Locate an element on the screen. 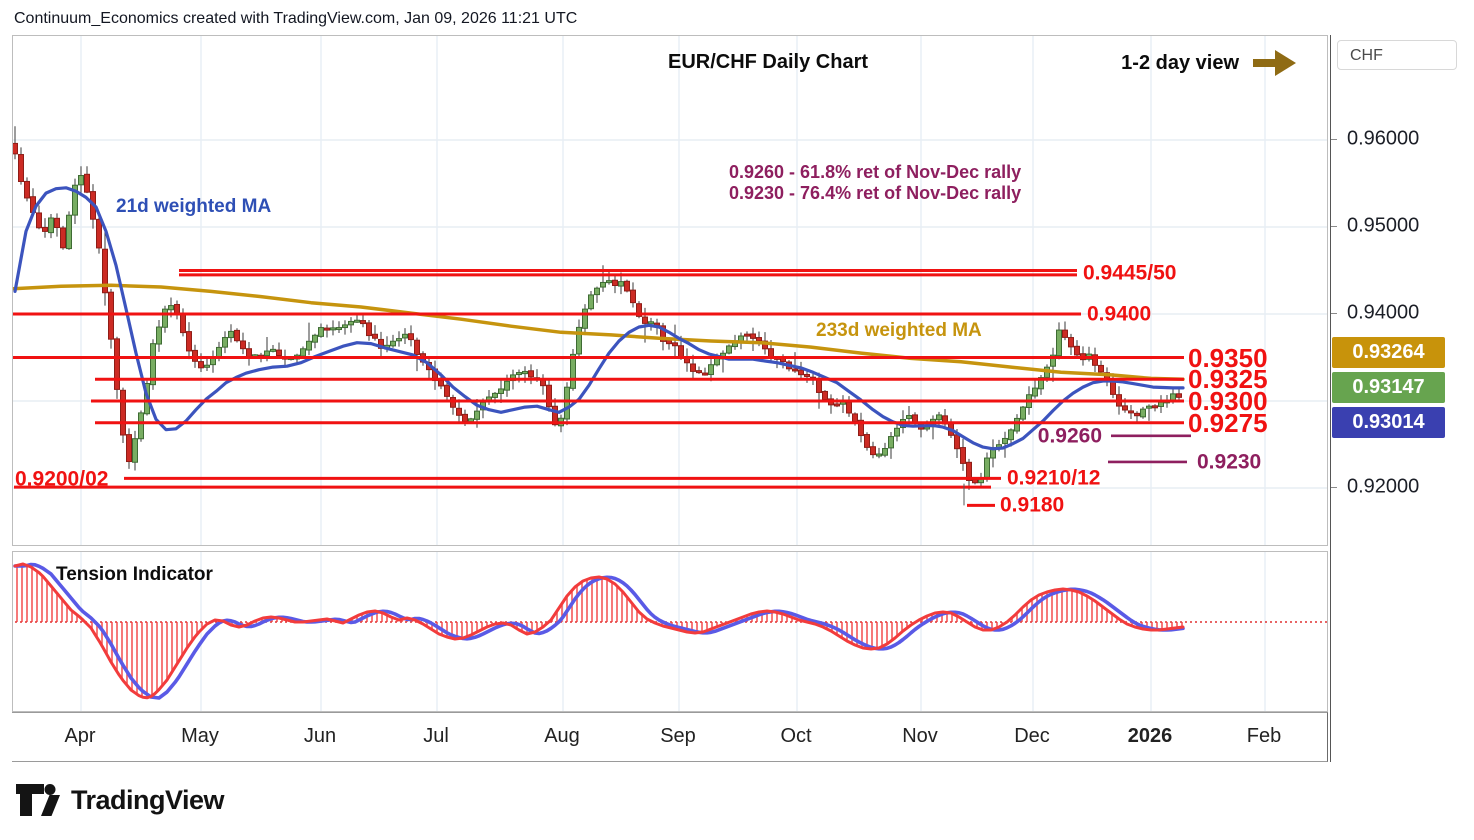  price-axis-label: 0.96000 is located at coordinates (1383, 138).